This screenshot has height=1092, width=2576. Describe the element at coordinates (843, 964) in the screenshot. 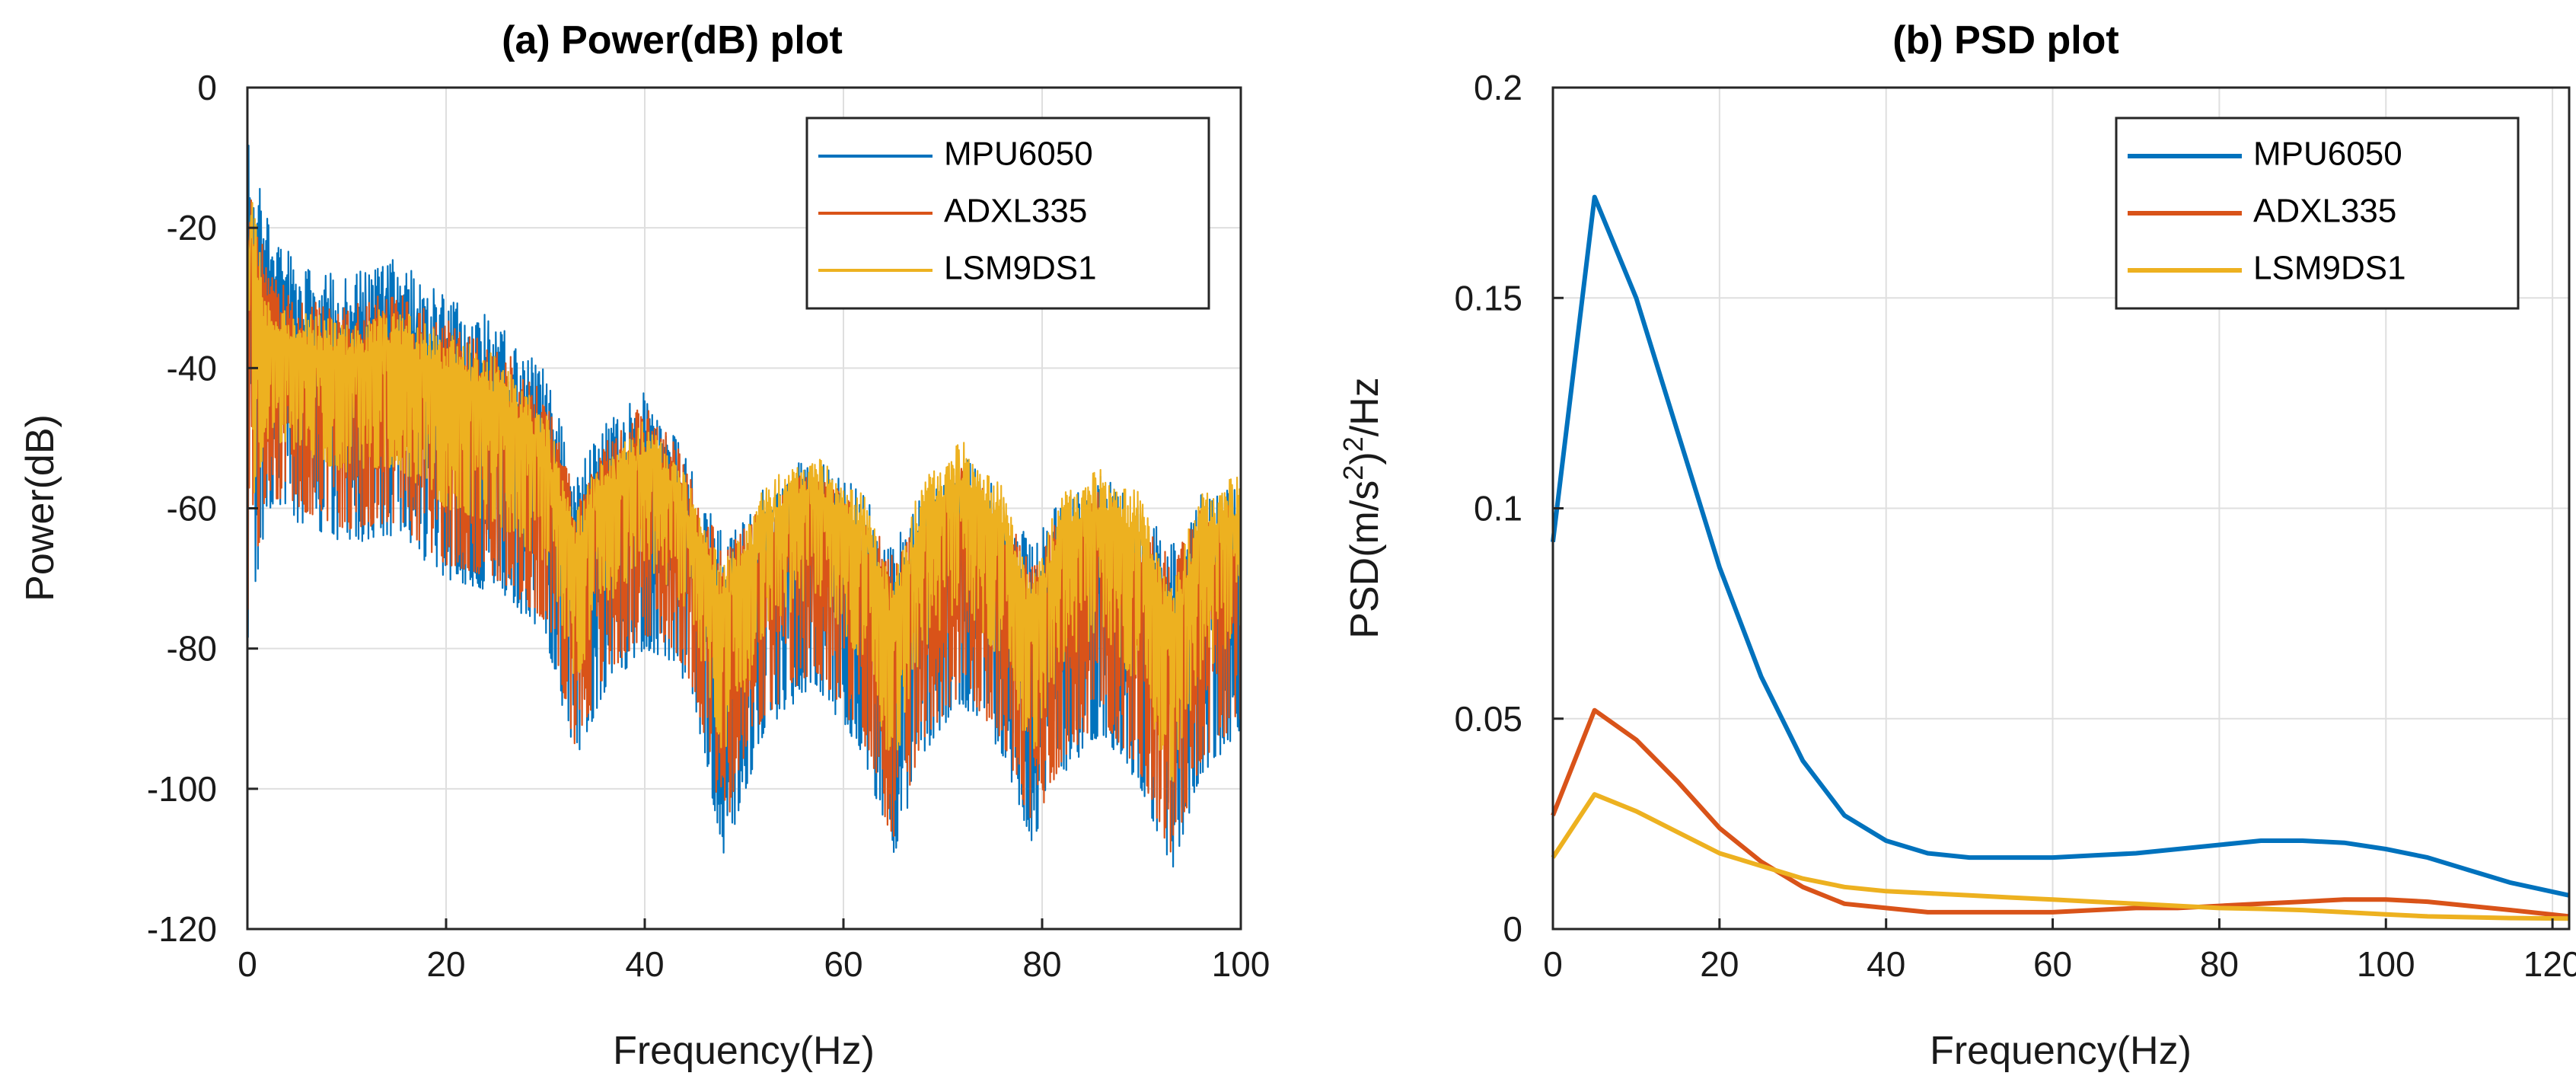

I see `power-x-tick-label: 60` at that location.